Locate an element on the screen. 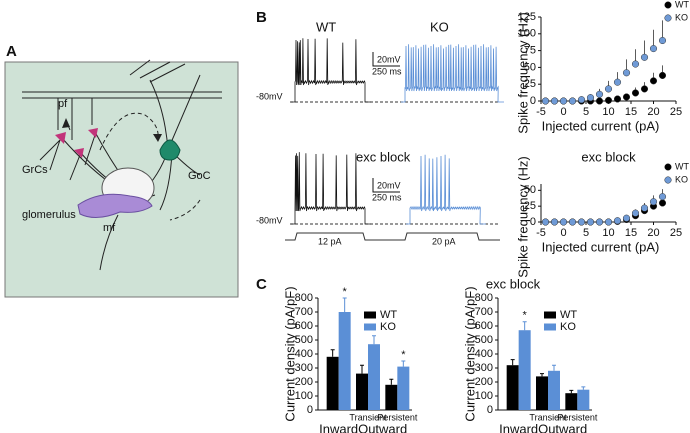 This screenshot has width=690, height=433. panel-label: C is located at coordinates (261, 284).